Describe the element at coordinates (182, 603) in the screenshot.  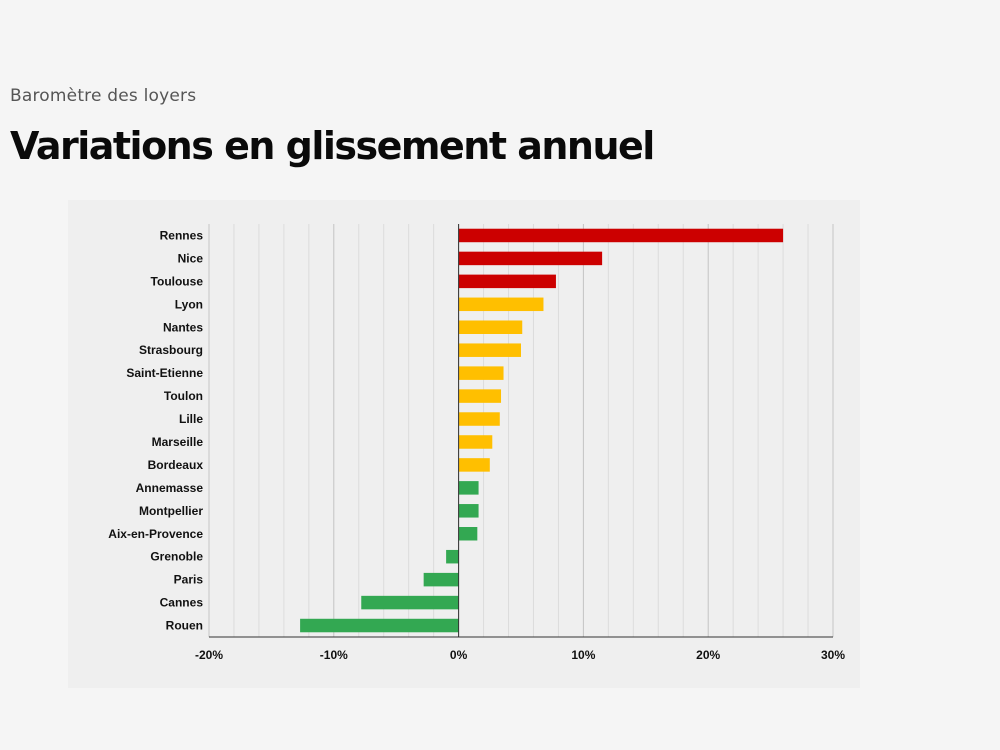
I see `category-label: Cannes` at that location.